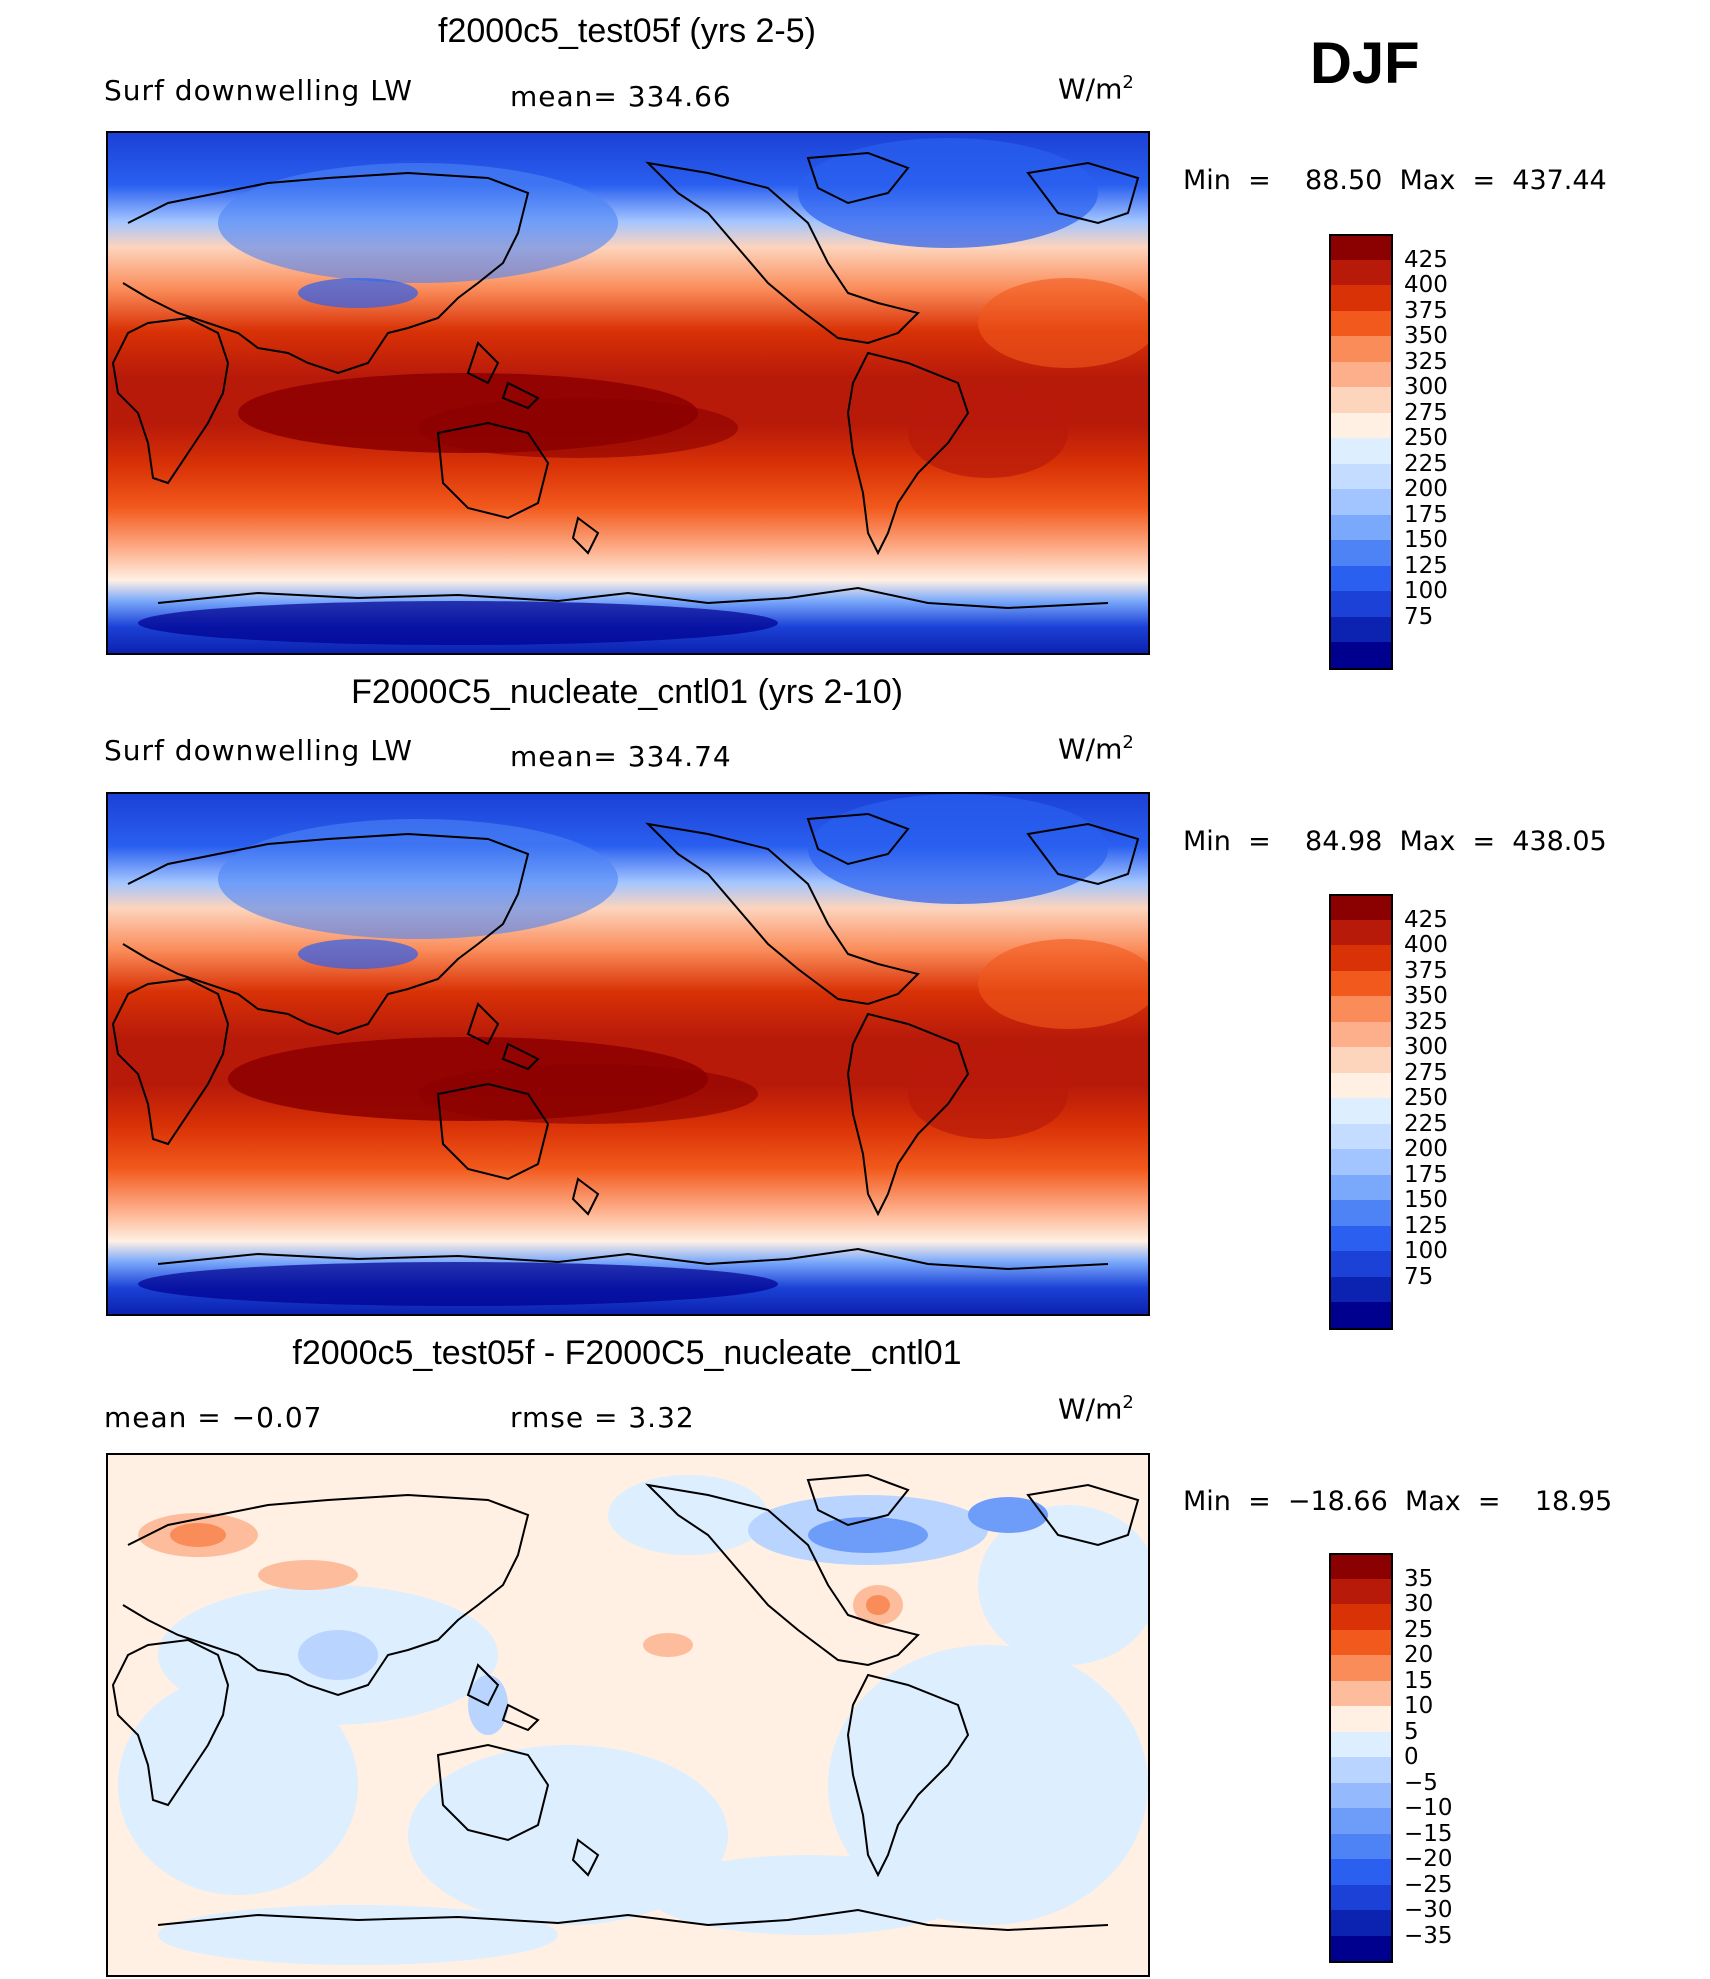 This screenshot has height=1979, width=1710. Describe the element at coordinates (1395, 841) in the screenshot. I see `panel-2-minmax: Min = 84.98 Max = 438.05` at that location.